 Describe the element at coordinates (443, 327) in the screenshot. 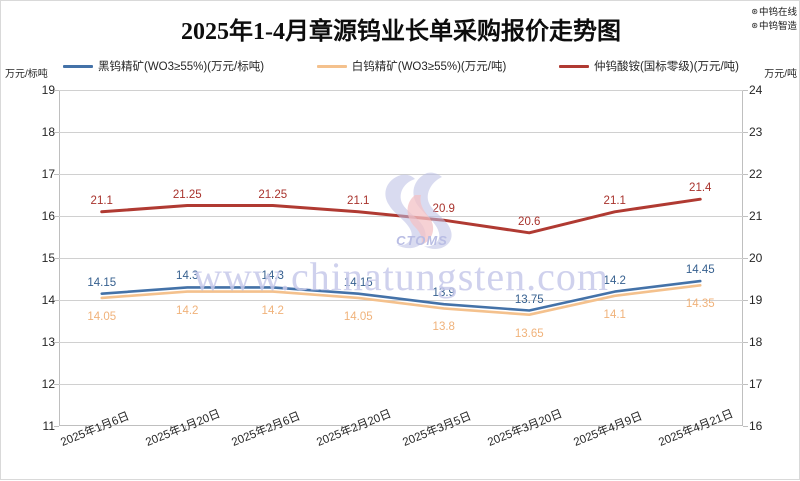

I see `data-point-label: 13.8` at that location.